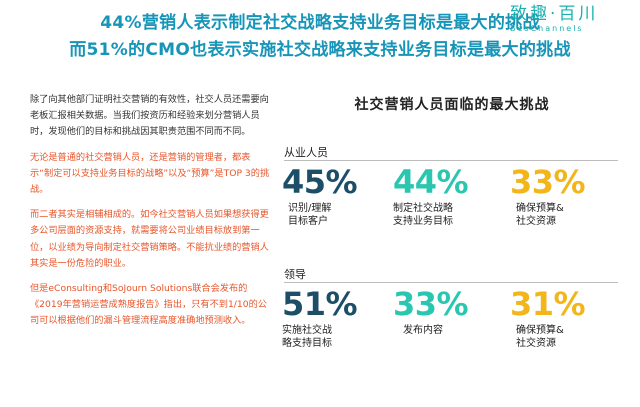 Image resolution: width=640 pixels, height=407 pixels. I want to click on stat-leaders-budget: 31% 确保预算& 社交资源, so click(565, 318).